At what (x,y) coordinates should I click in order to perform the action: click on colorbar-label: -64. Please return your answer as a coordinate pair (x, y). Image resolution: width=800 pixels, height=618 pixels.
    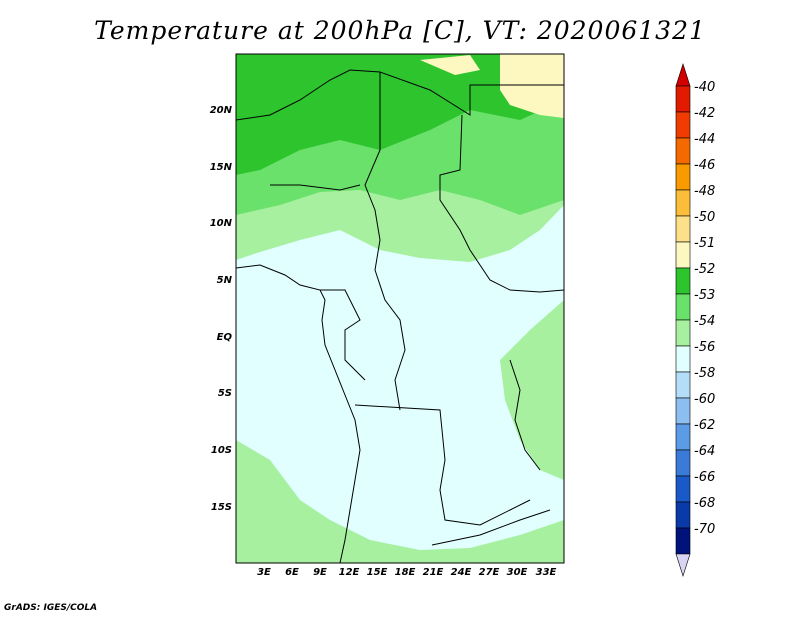
    Looking at the image, I should click on (705, 451).